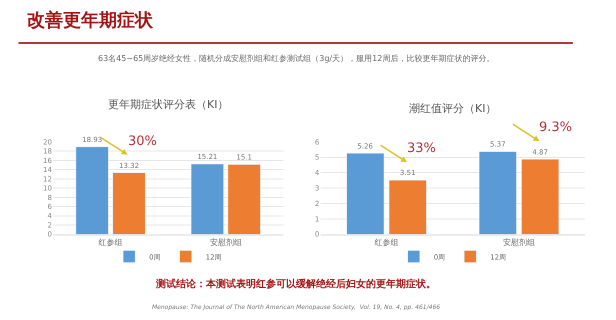 This screenshot has width=616, height=320. What do you see at coordinates (296, 58) in the screenshot?
I see `text: 63名45~65周岁绝经女性，随机分成安慰剂组和红参测试组（3g/天），服用12周后，比较更年期症状的评分。` at bounding box center [296, 58].